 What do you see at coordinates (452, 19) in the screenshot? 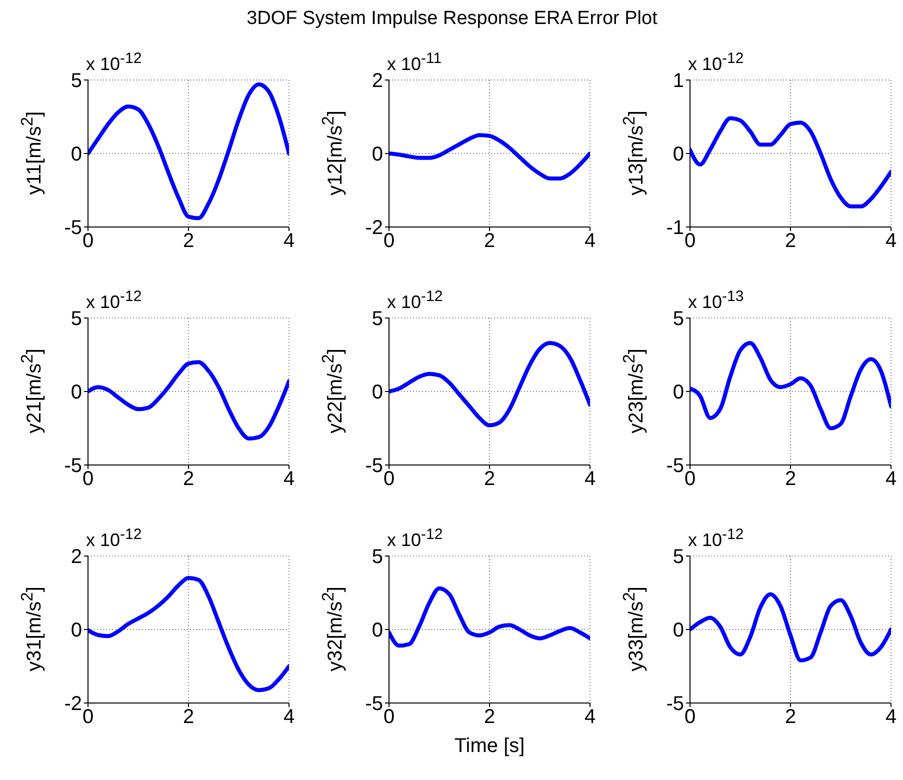
I see `chart-title: 3DOF System Impulse Response ERA Error Plot` at bounding box center [452, 19].